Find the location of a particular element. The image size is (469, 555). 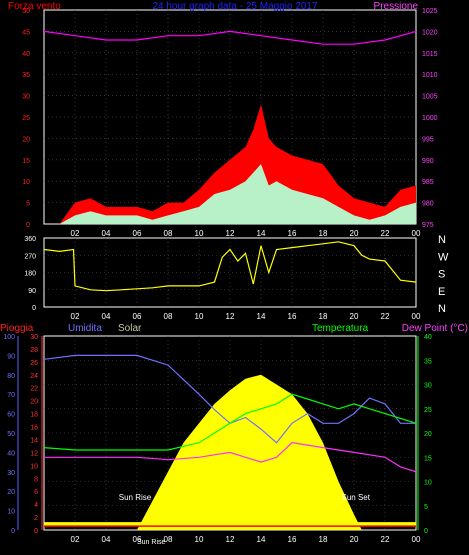

humidity-tick-label: 60 is located at coordinates (11, 415).